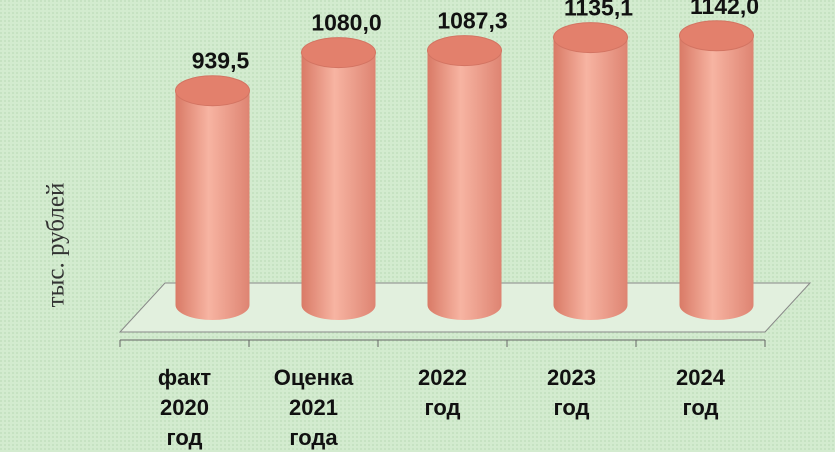 The width and height of the screenshot is (835, 452). I want to click on x-tick-label: Оценка, so click(314, 377).